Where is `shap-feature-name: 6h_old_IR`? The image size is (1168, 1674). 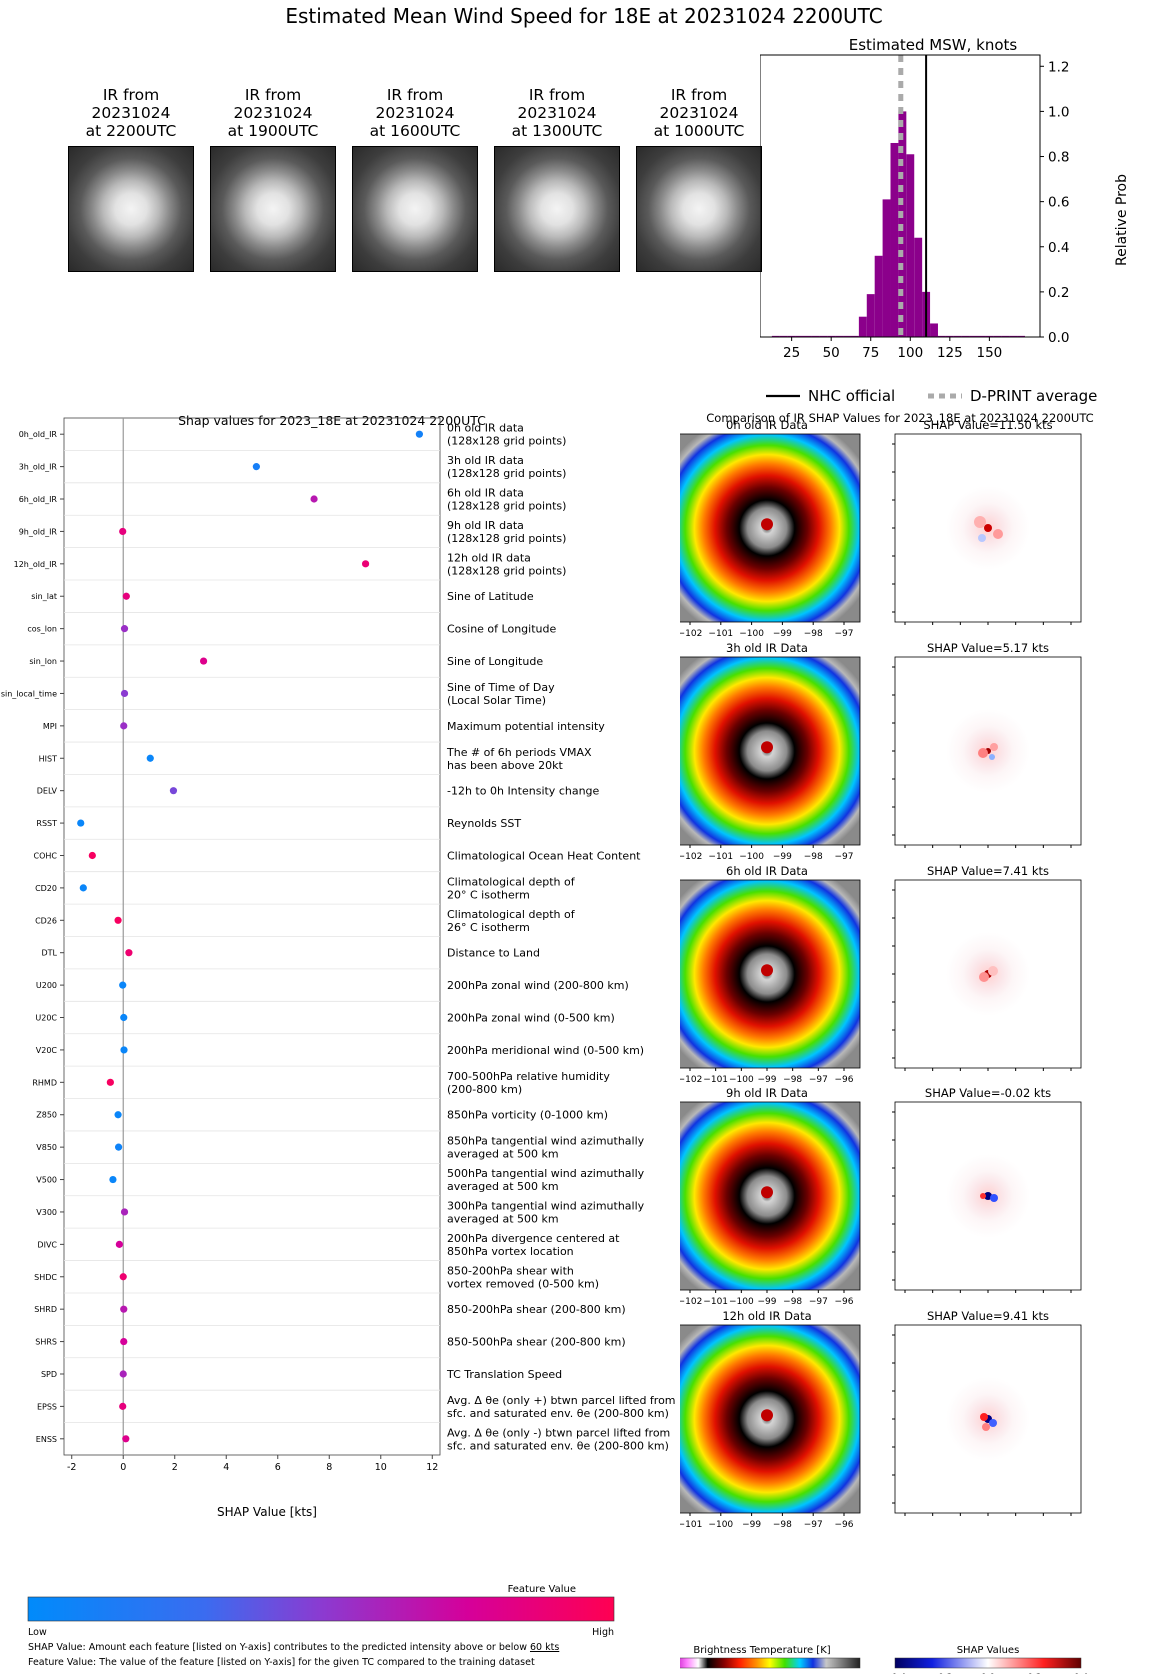 shap-feature-name: 6h_old_IR is located at coordinates (38, 499).